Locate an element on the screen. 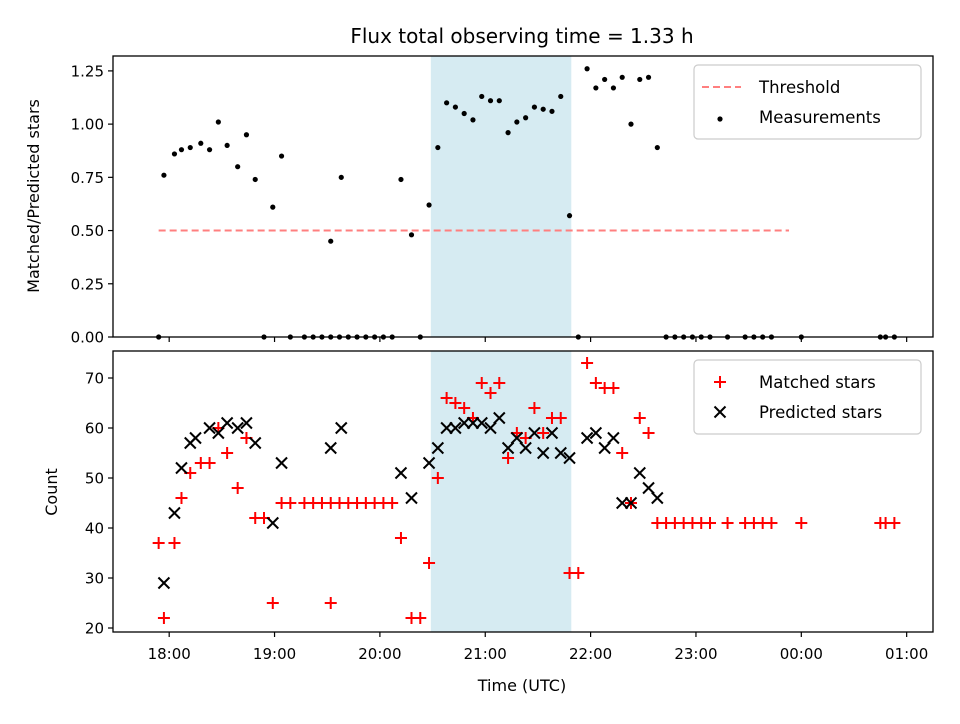  bottom-legend-box is located at coordinates (807, 397).